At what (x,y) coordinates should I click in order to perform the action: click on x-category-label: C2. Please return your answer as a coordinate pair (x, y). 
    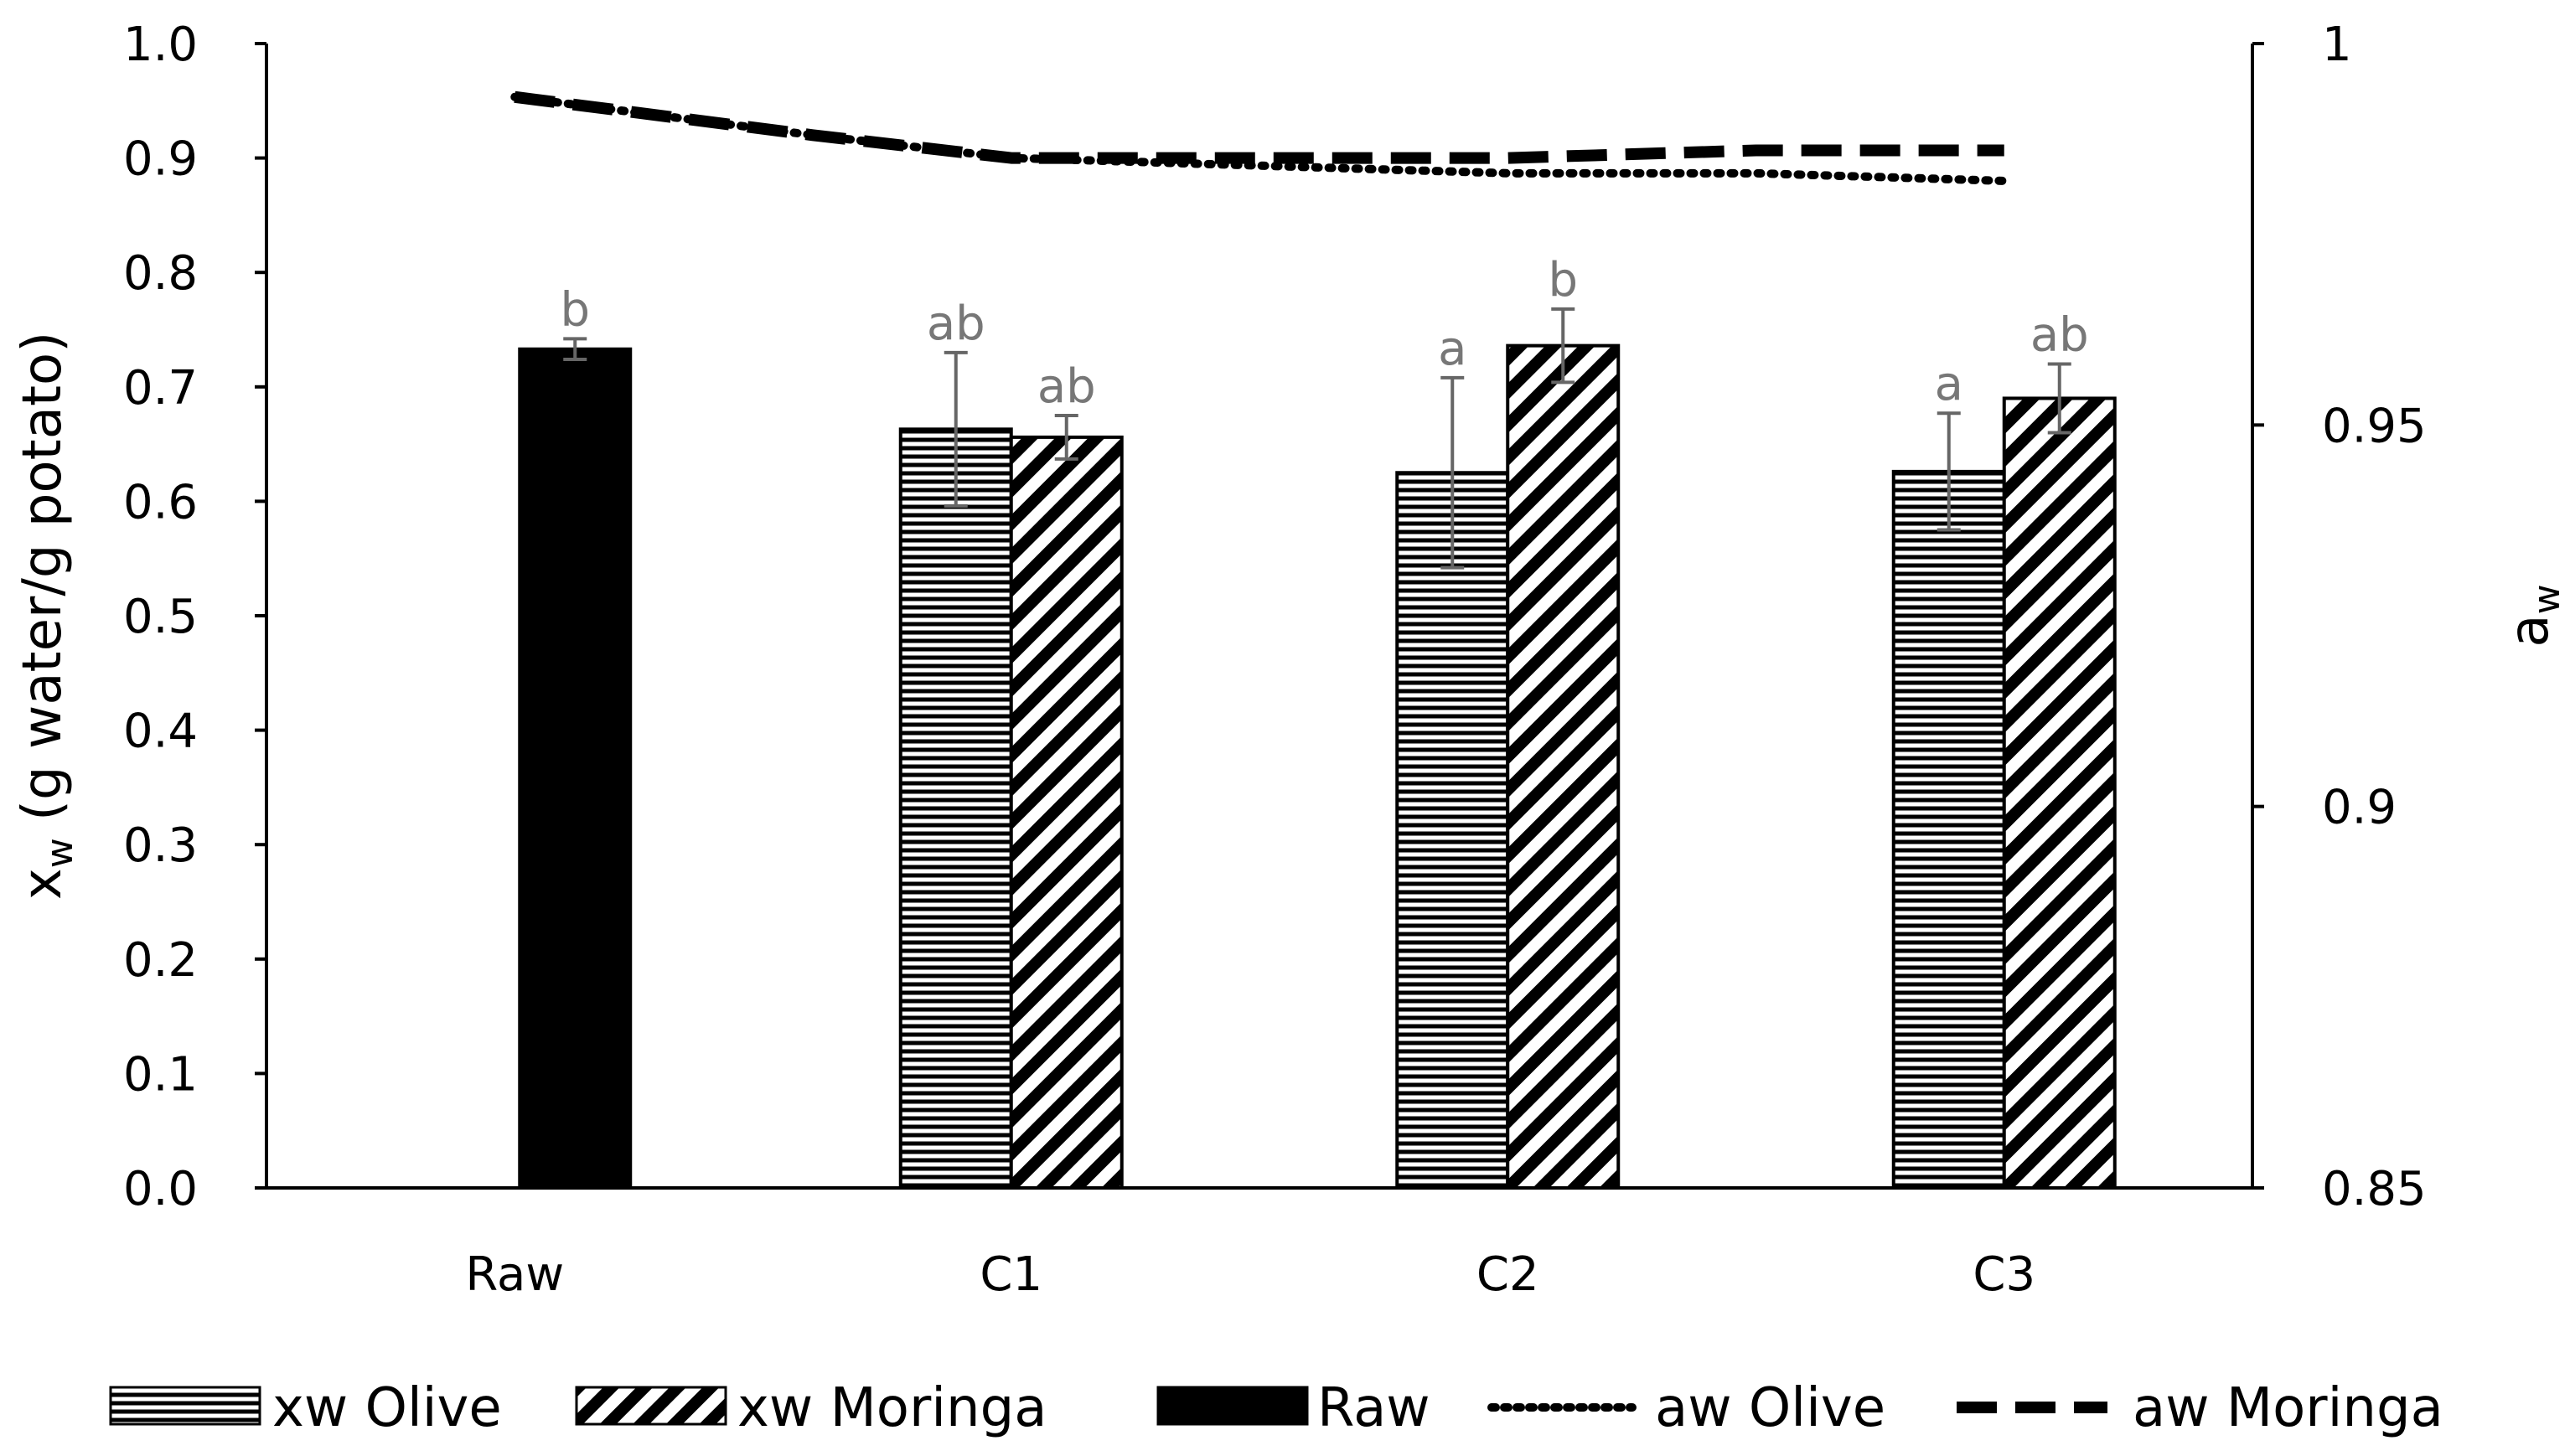
    Looking at the image, I should click on (1507, 1274).